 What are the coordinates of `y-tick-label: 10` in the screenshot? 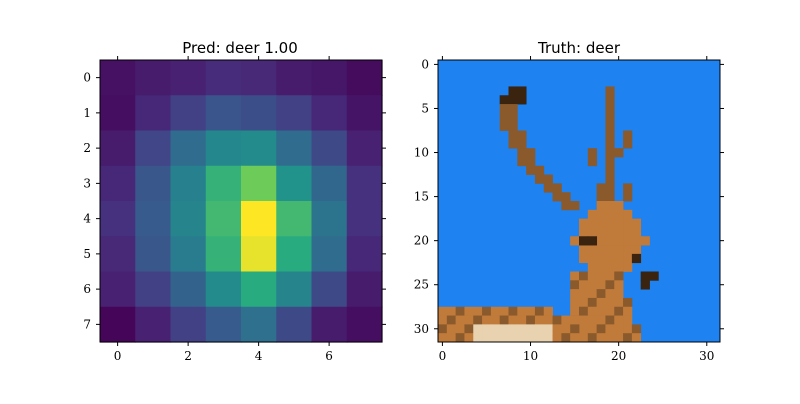 It's located at (421, 153).